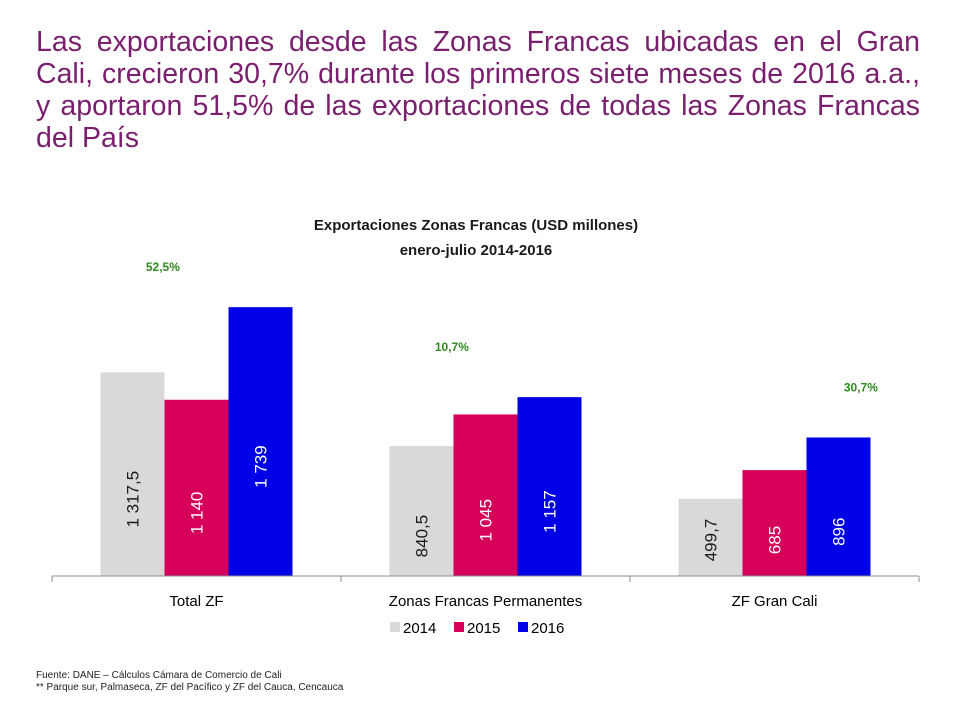 The width and height of the screenshot is (960, 720). Describe the element at coordinates (395, 627) in the screenshot. I see `legend-swatch-2014` at that location.